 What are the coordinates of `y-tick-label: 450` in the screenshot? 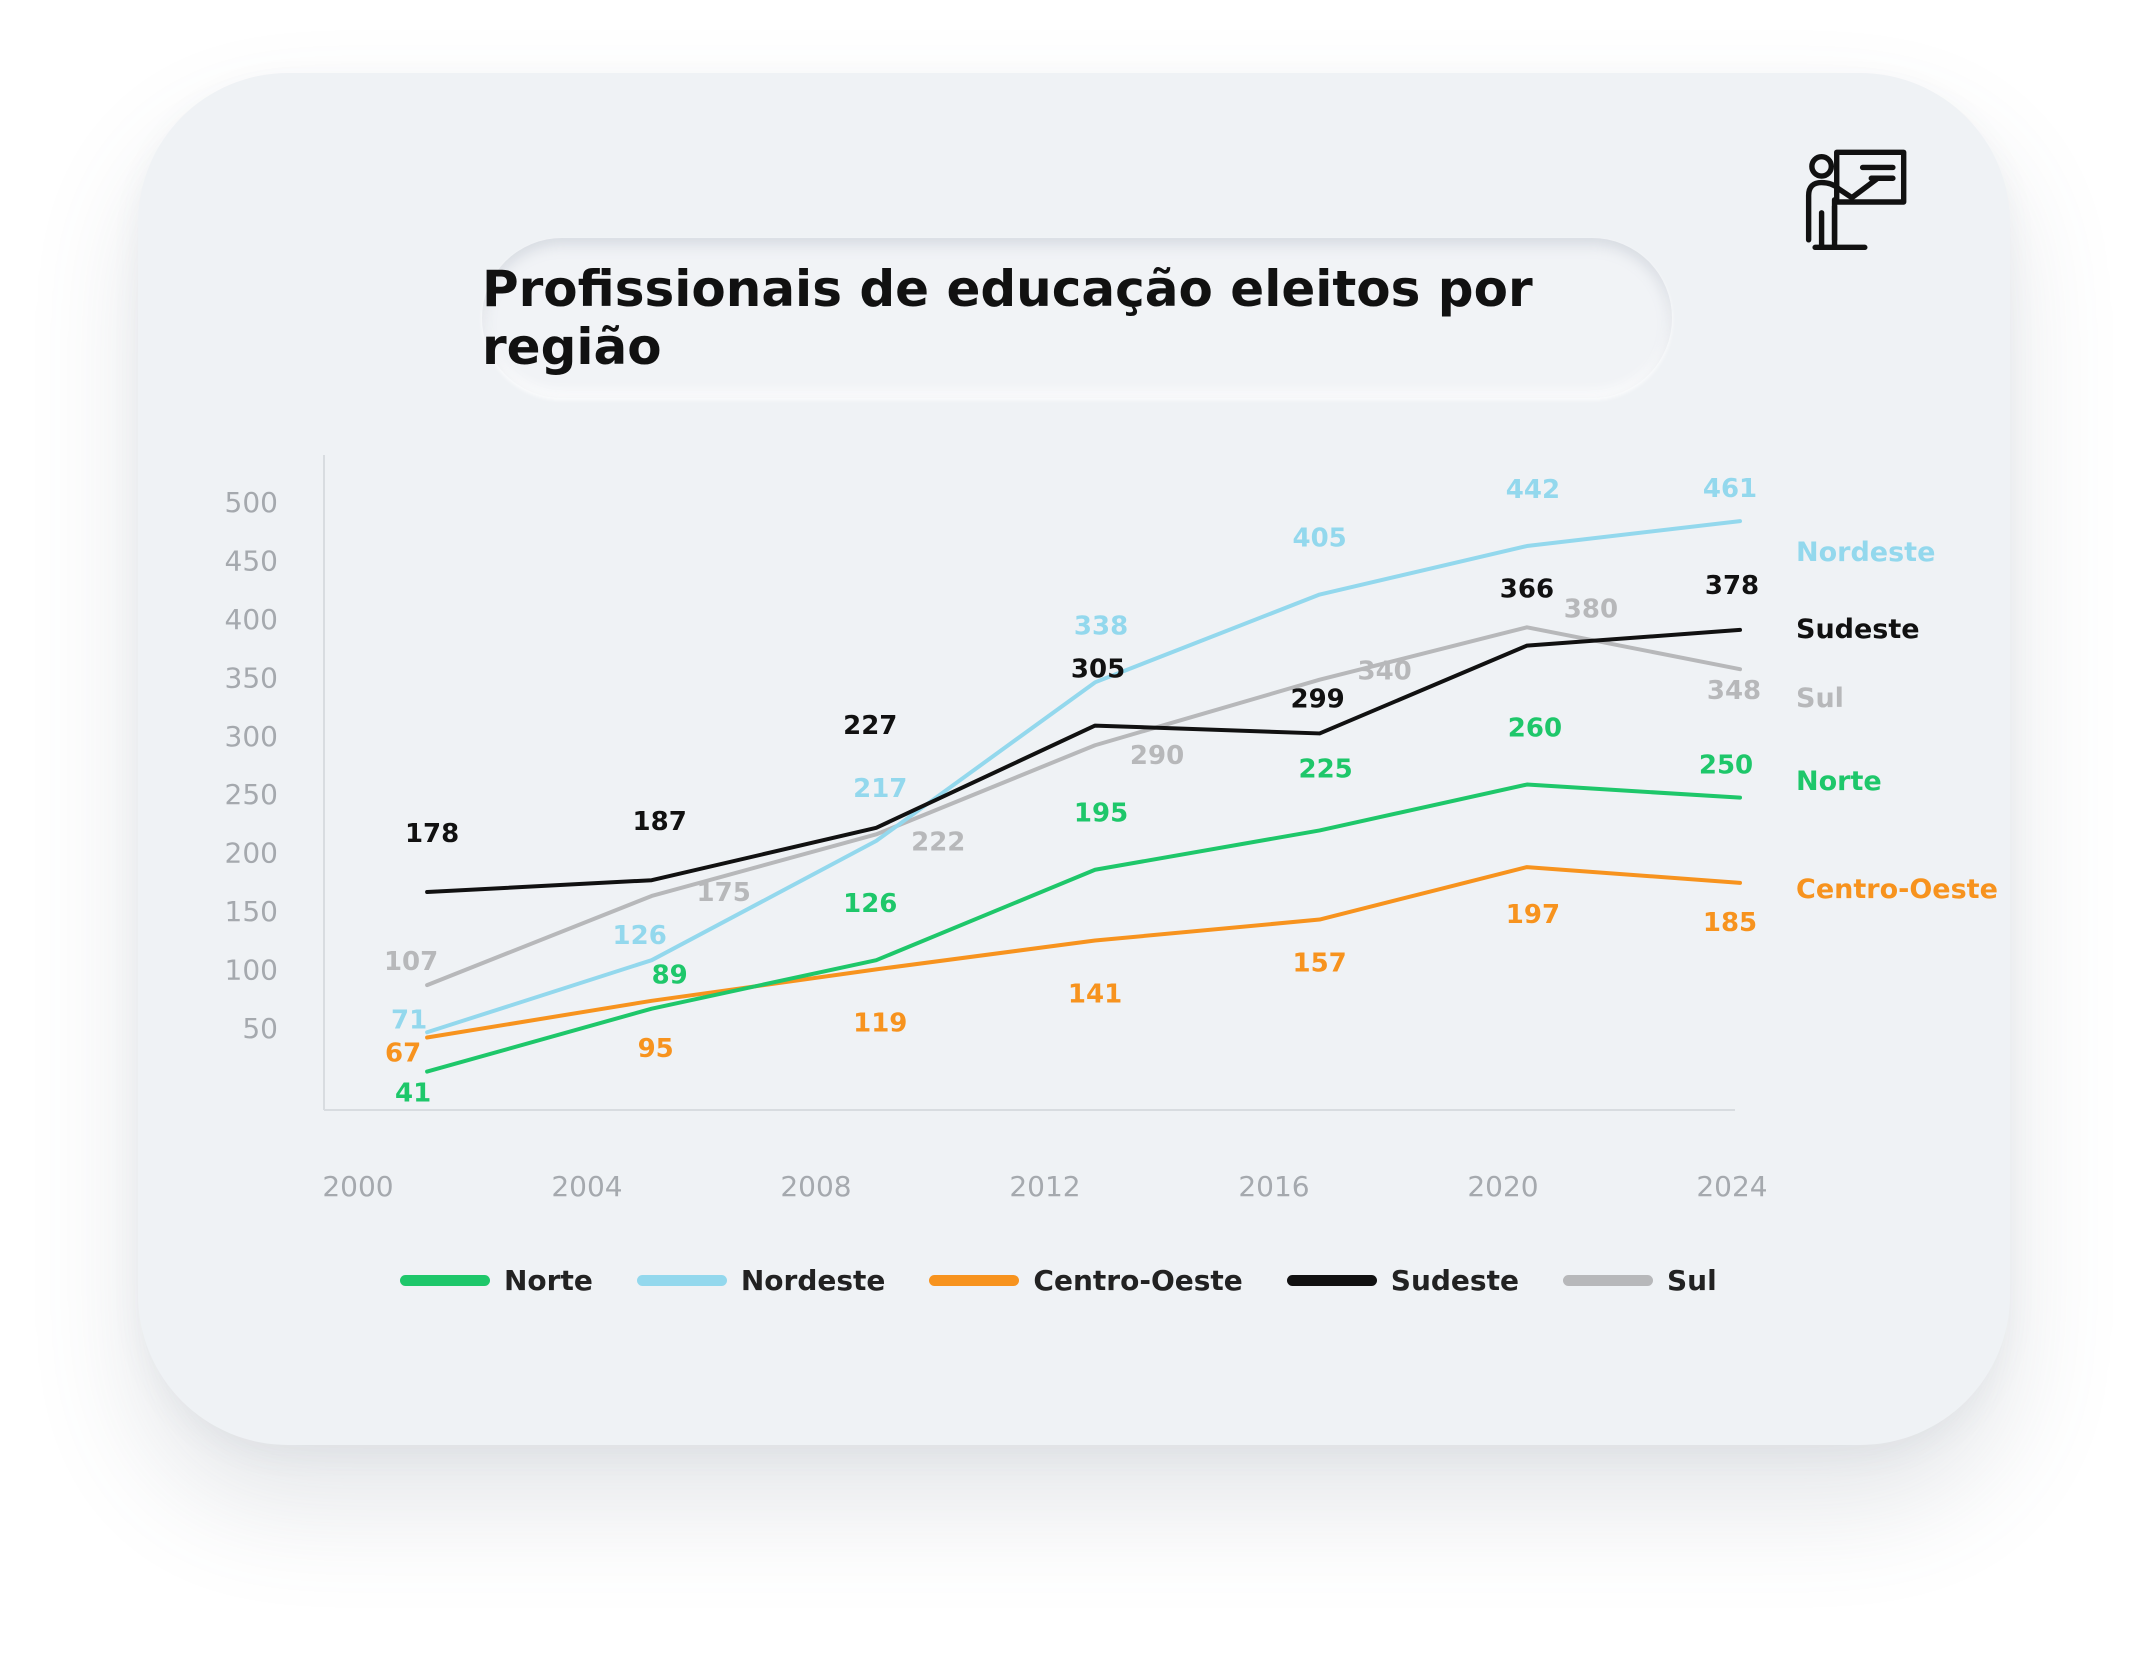 It's located at (251, 560).